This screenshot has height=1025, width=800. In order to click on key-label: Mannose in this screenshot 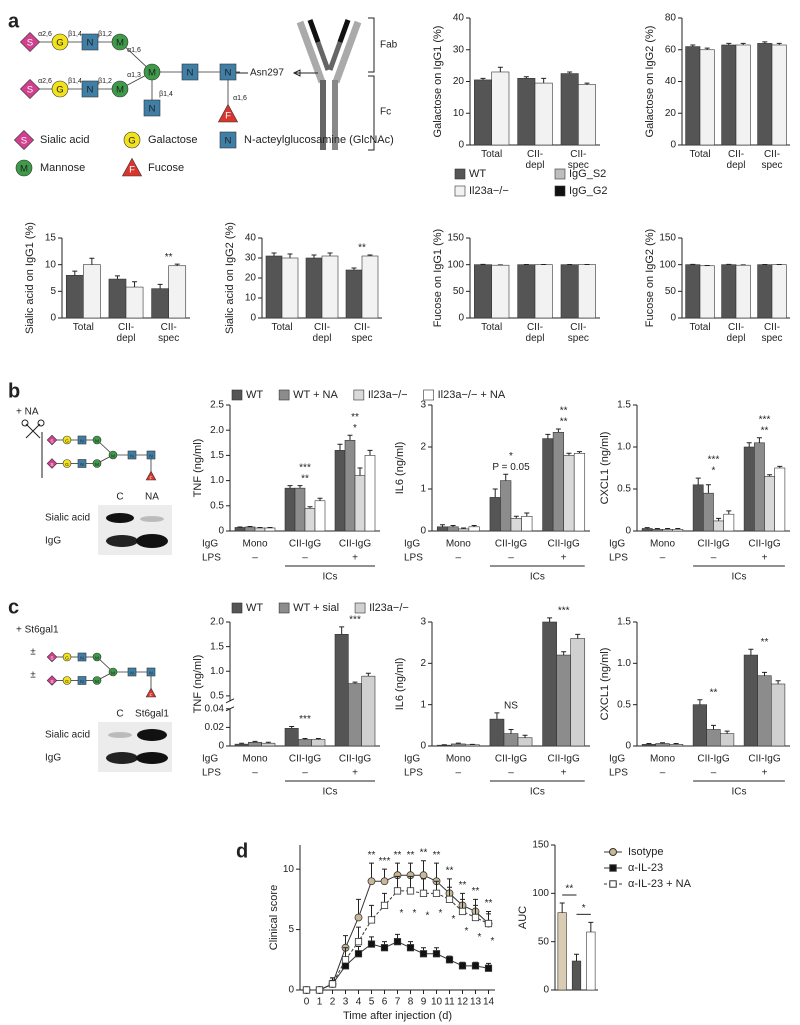, I will do `click(62, 168)`.